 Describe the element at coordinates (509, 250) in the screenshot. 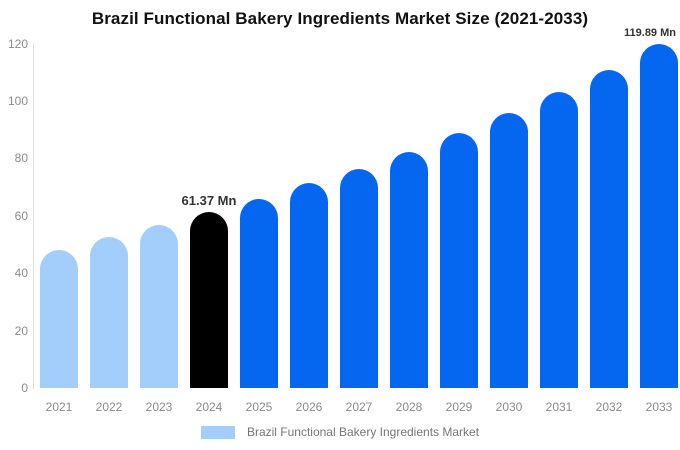

I see `bar-2030` at that location.